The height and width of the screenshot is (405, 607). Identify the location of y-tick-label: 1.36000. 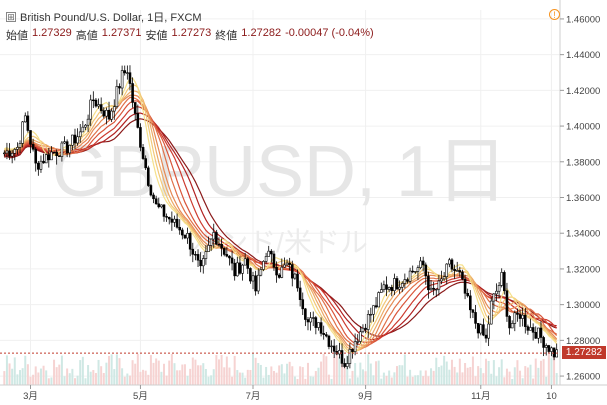
(583, 198).